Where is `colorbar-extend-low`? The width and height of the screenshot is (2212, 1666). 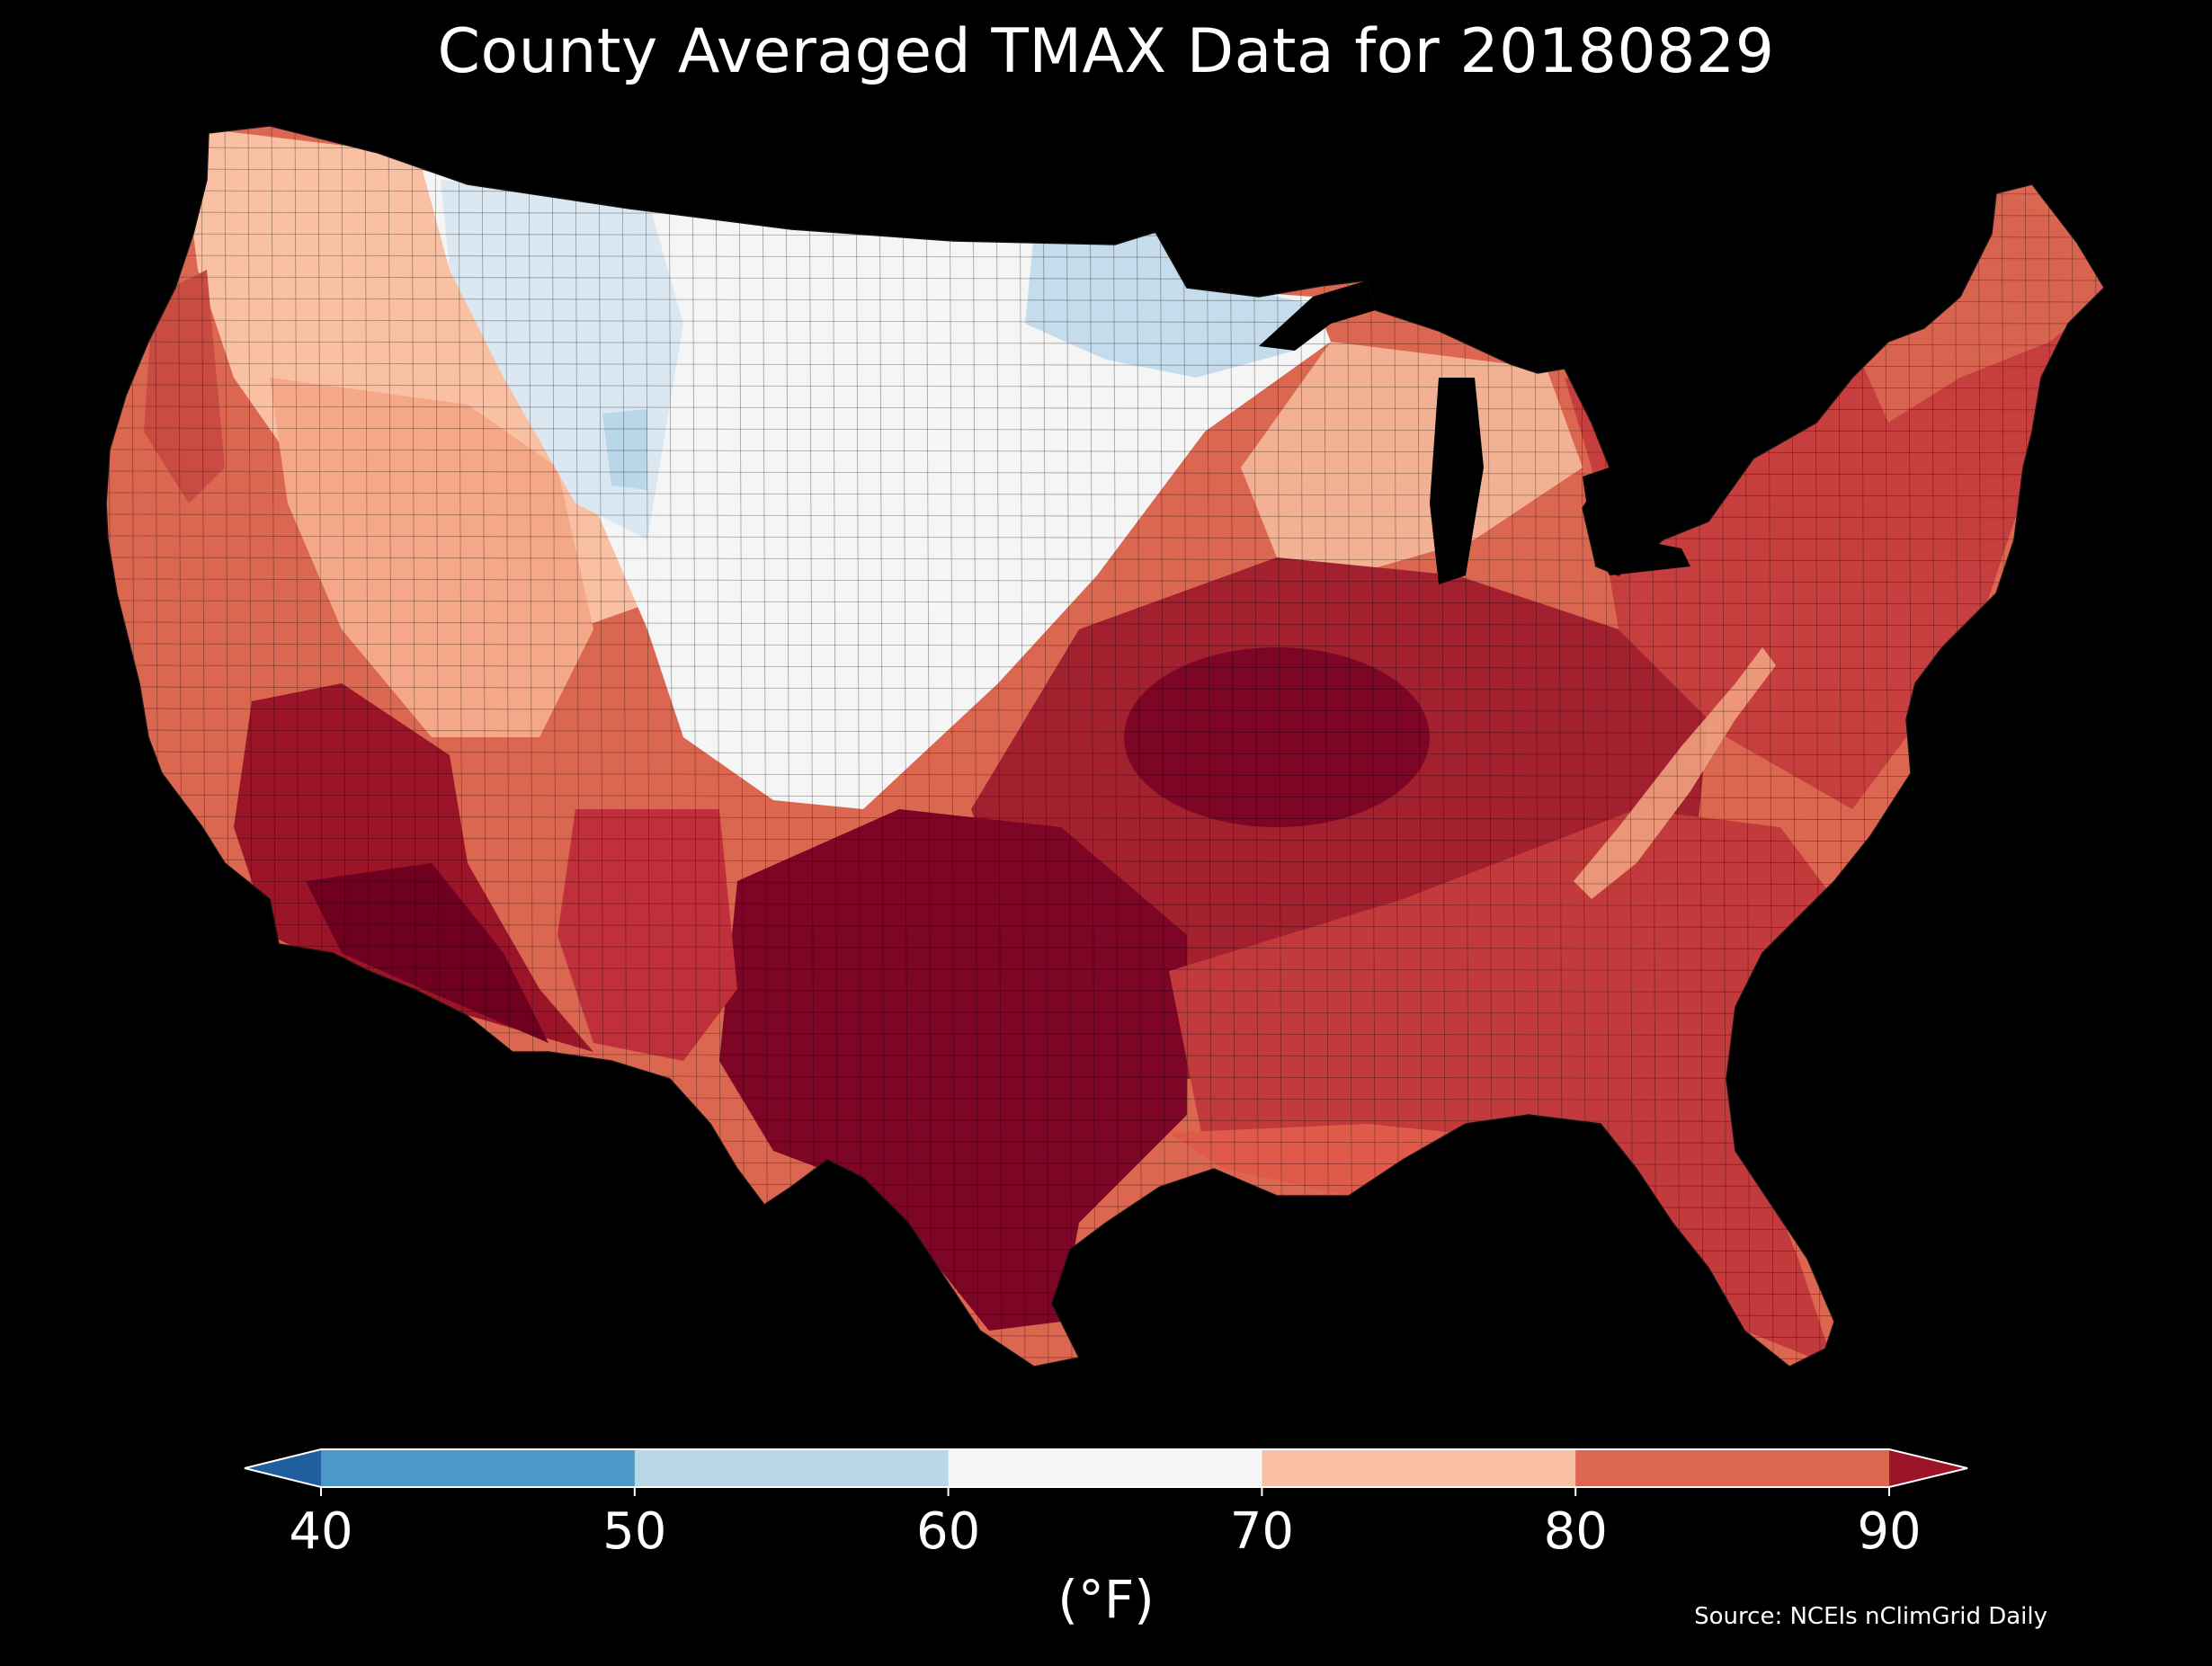 colorbar-extend-low is located at coordinates (283, 1468).